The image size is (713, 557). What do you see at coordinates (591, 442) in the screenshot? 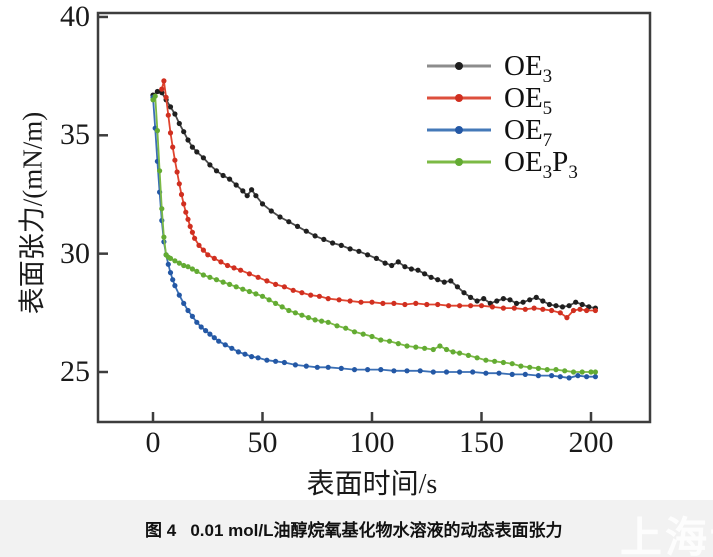
I see `x-tick-label: 200` at bounding box center [591, 442].